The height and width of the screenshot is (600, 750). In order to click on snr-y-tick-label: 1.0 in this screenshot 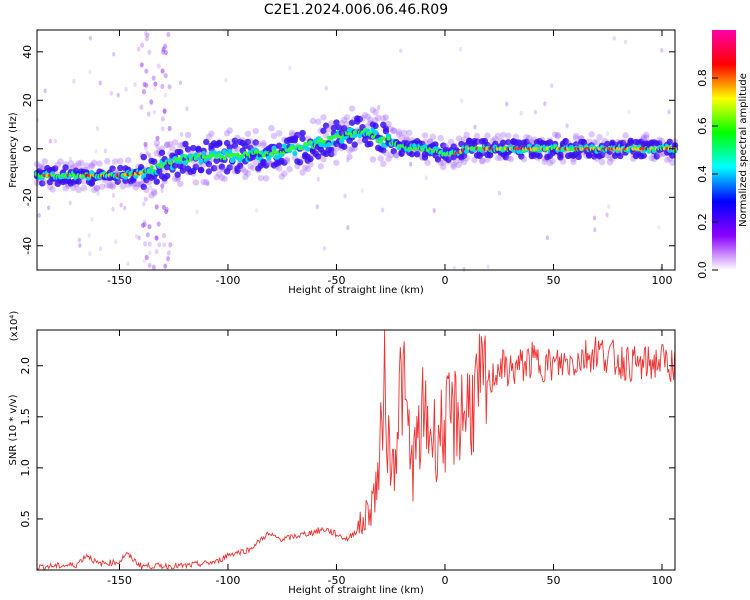, I will do `click(25, 468)`.